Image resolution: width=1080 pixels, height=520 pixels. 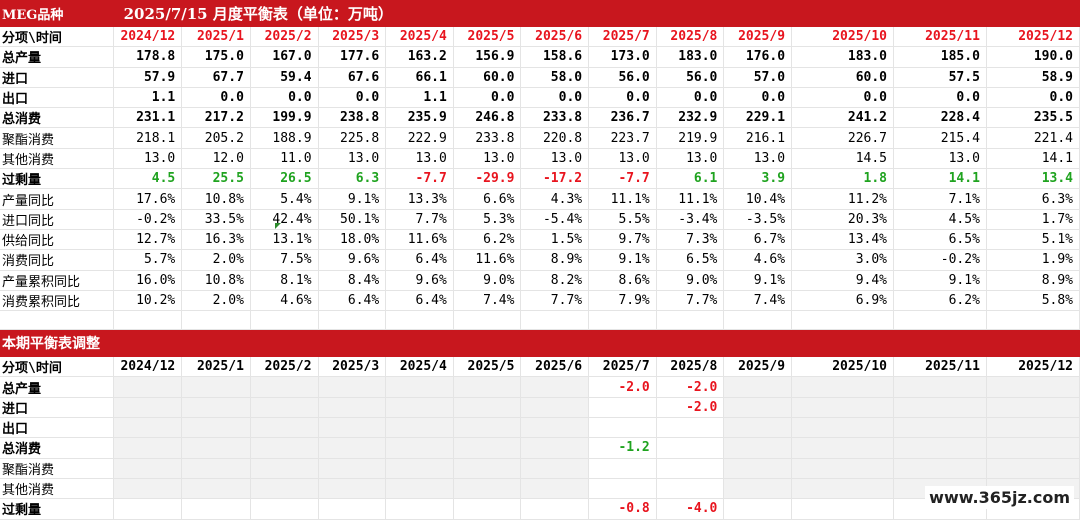 What do you see at coordinates (690, 37) in the screenshot?
I see `month-header: 2025/8` at bounding box center [690, 37].